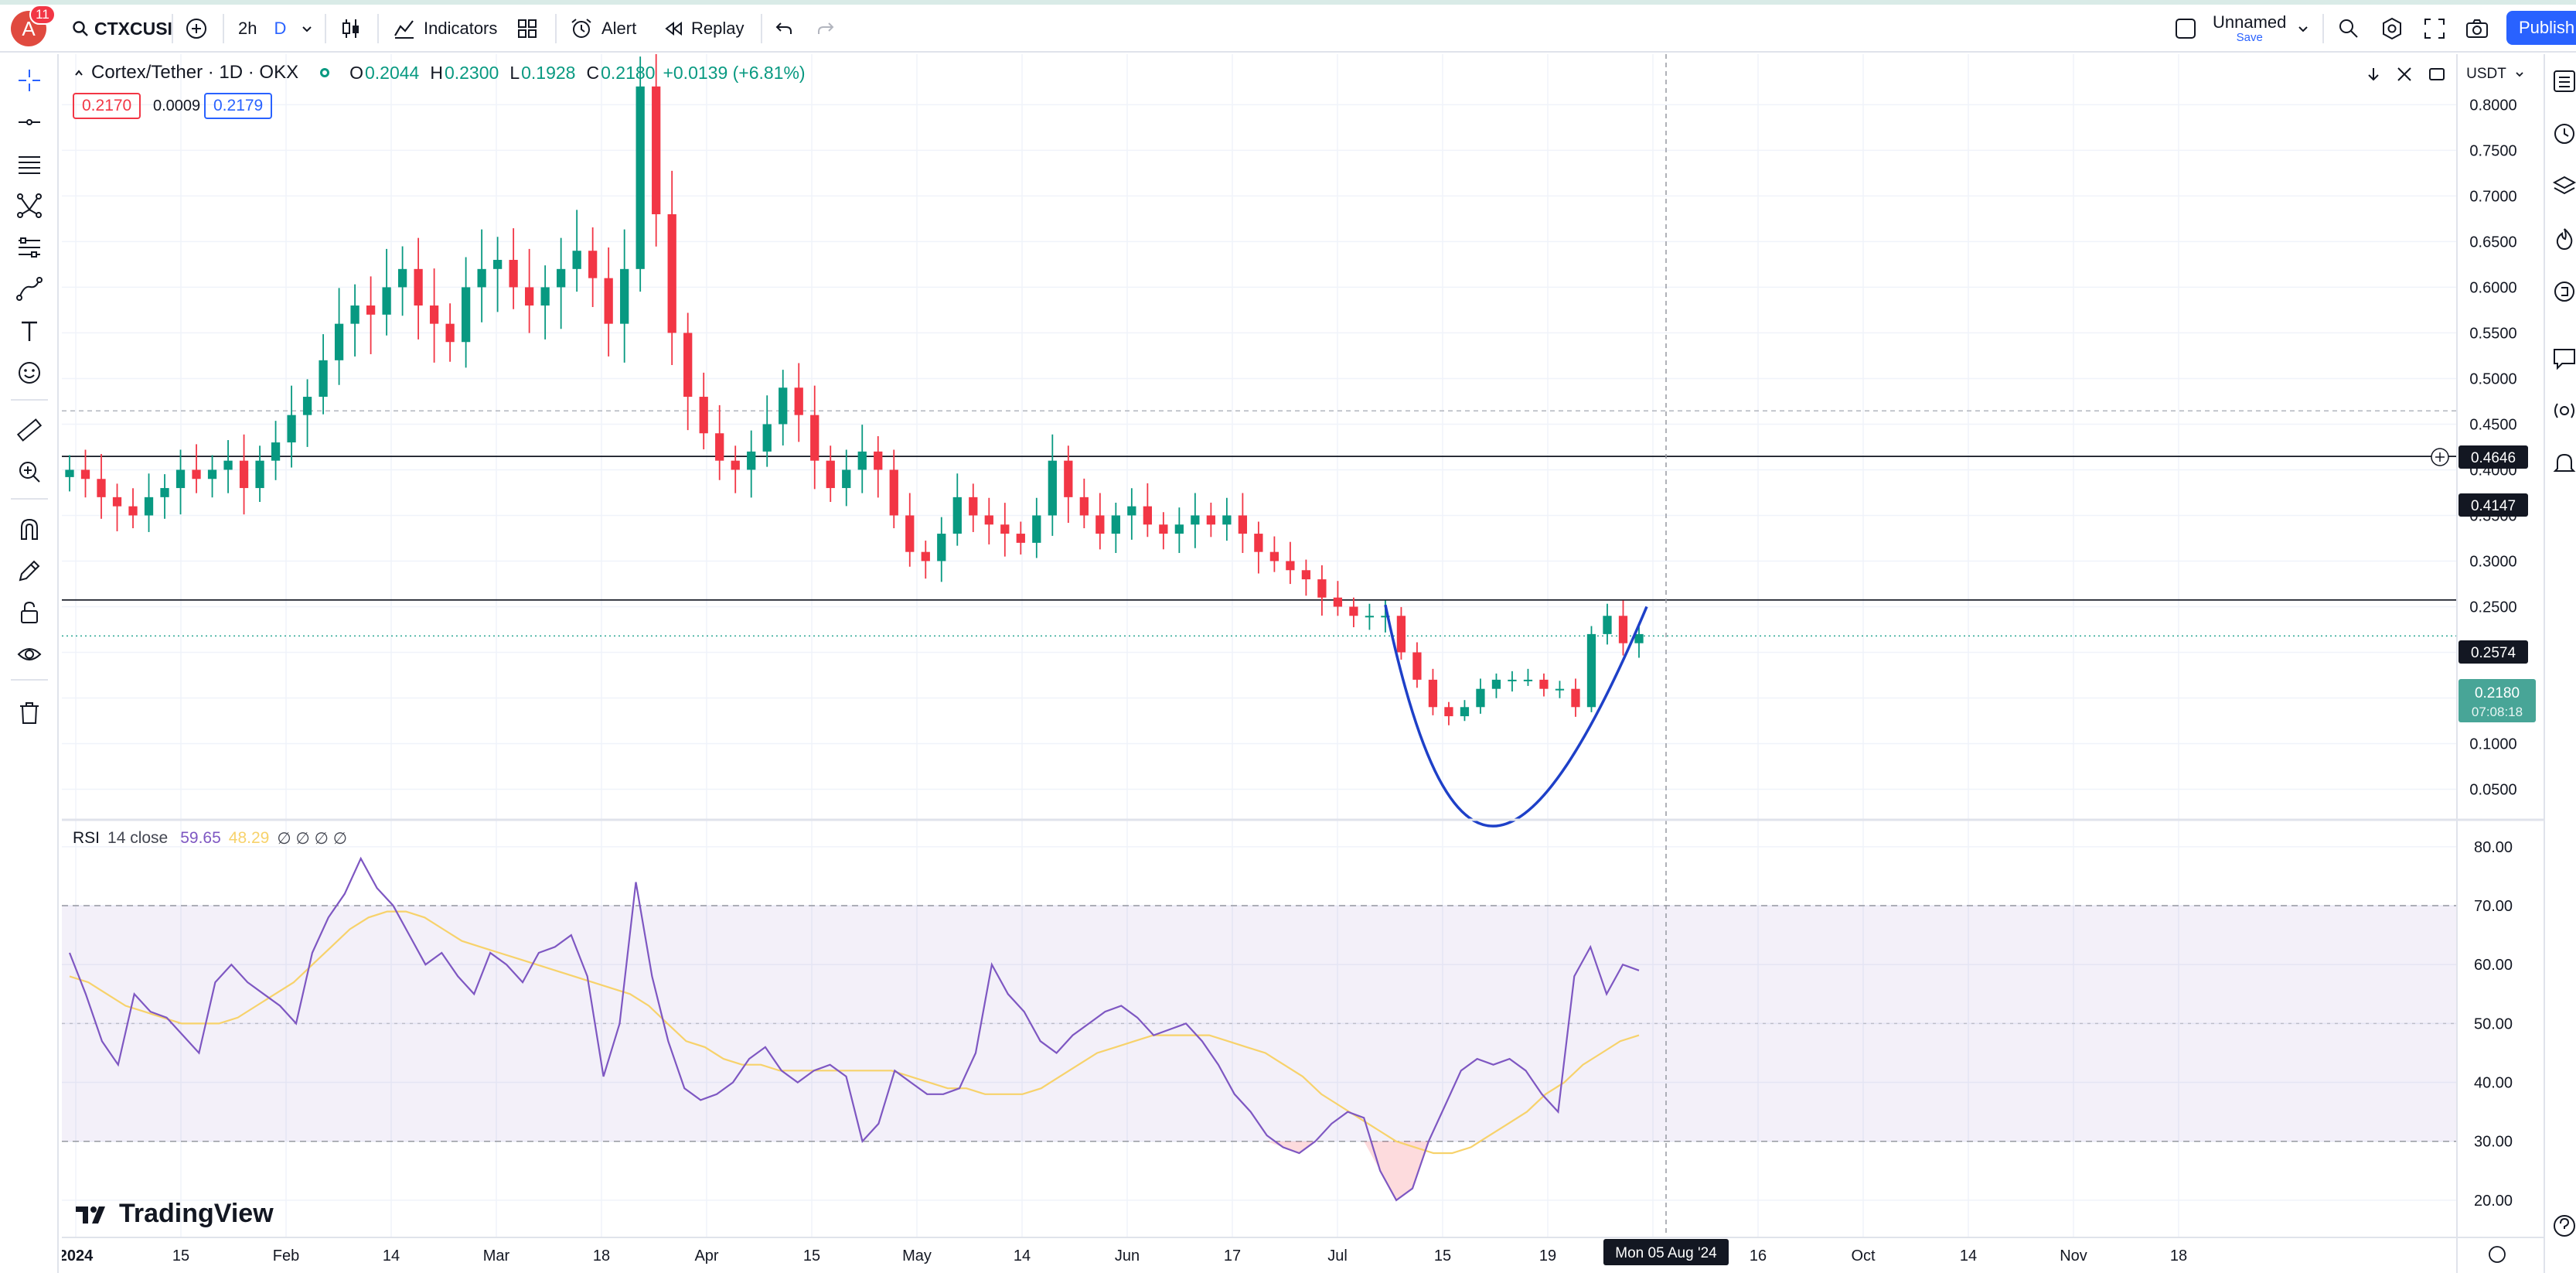 The image size is (2576, 1273). What do you see at coordinates (2477, 29) in the screenshot?
I see `snapshot-button` at bounding box center [2477, 29].